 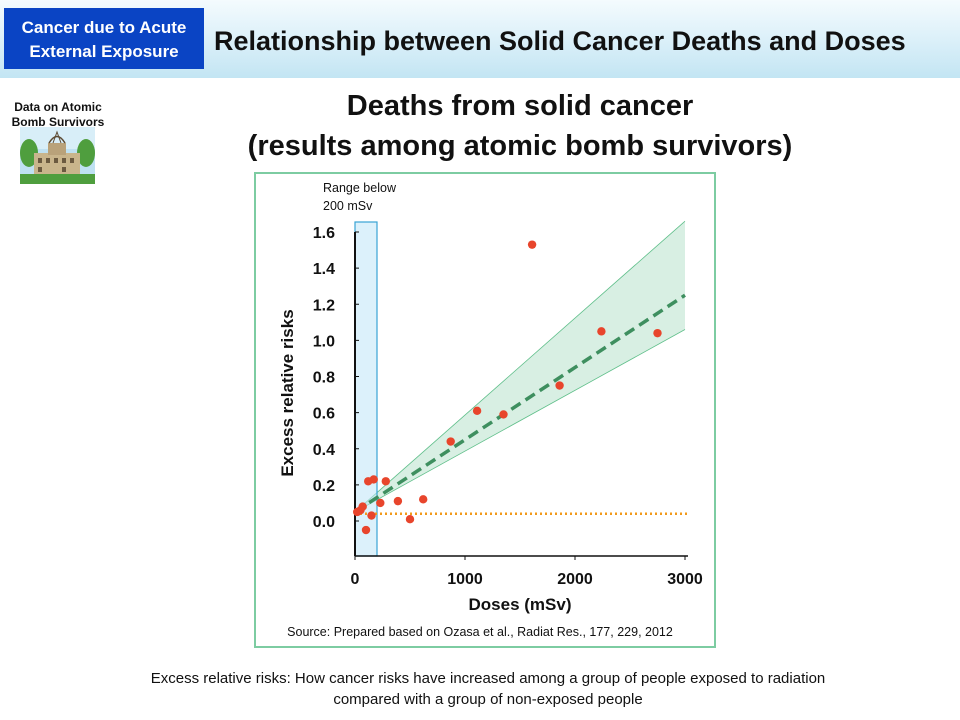 I want to click on fit-line, so click(x=520, y=403).